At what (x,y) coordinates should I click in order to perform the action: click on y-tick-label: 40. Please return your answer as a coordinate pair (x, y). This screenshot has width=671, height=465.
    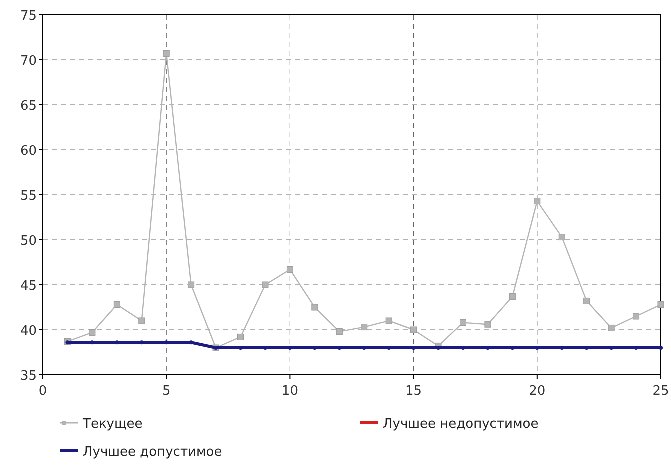
    Looking at the image, I should click on (28, 331).